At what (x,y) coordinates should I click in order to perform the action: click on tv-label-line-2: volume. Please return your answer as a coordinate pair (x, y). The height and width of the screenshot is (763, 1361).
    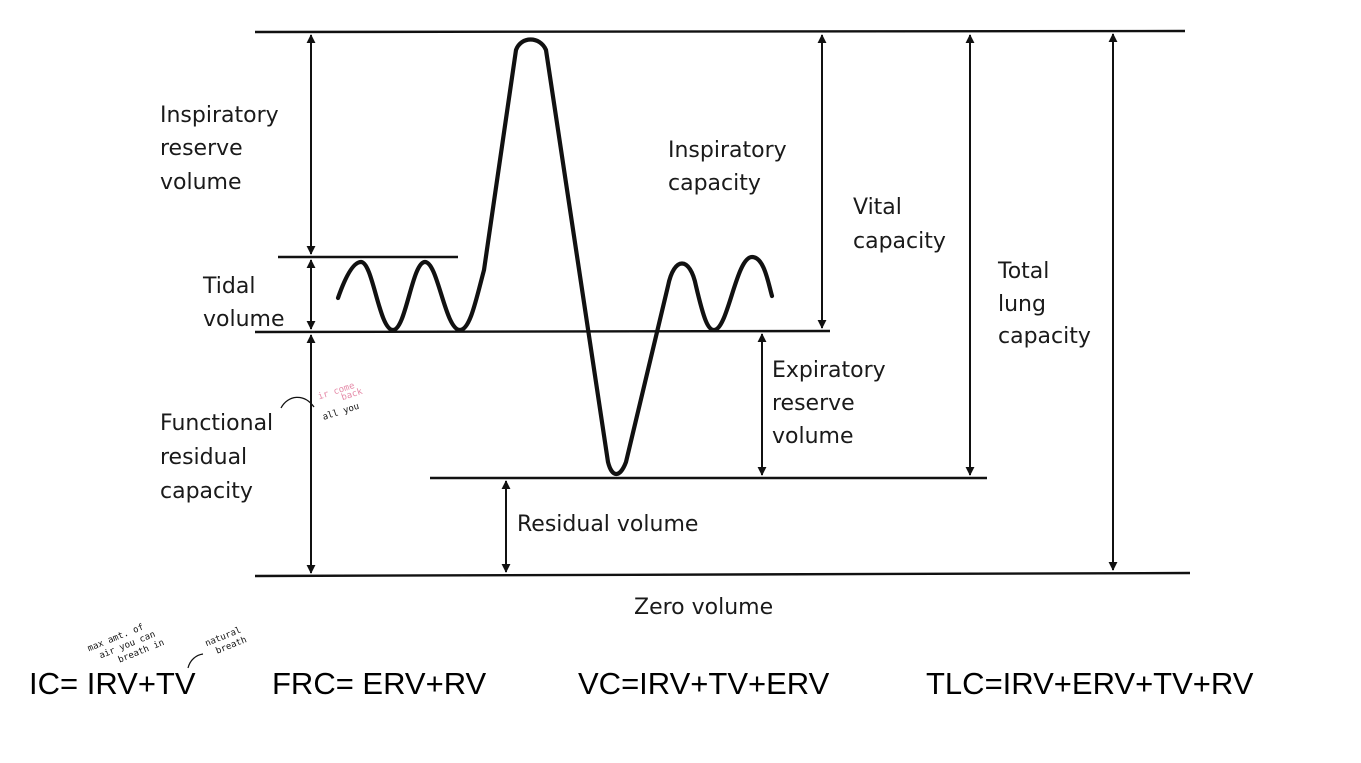
    Looking at the image, I should click on (244, 319).